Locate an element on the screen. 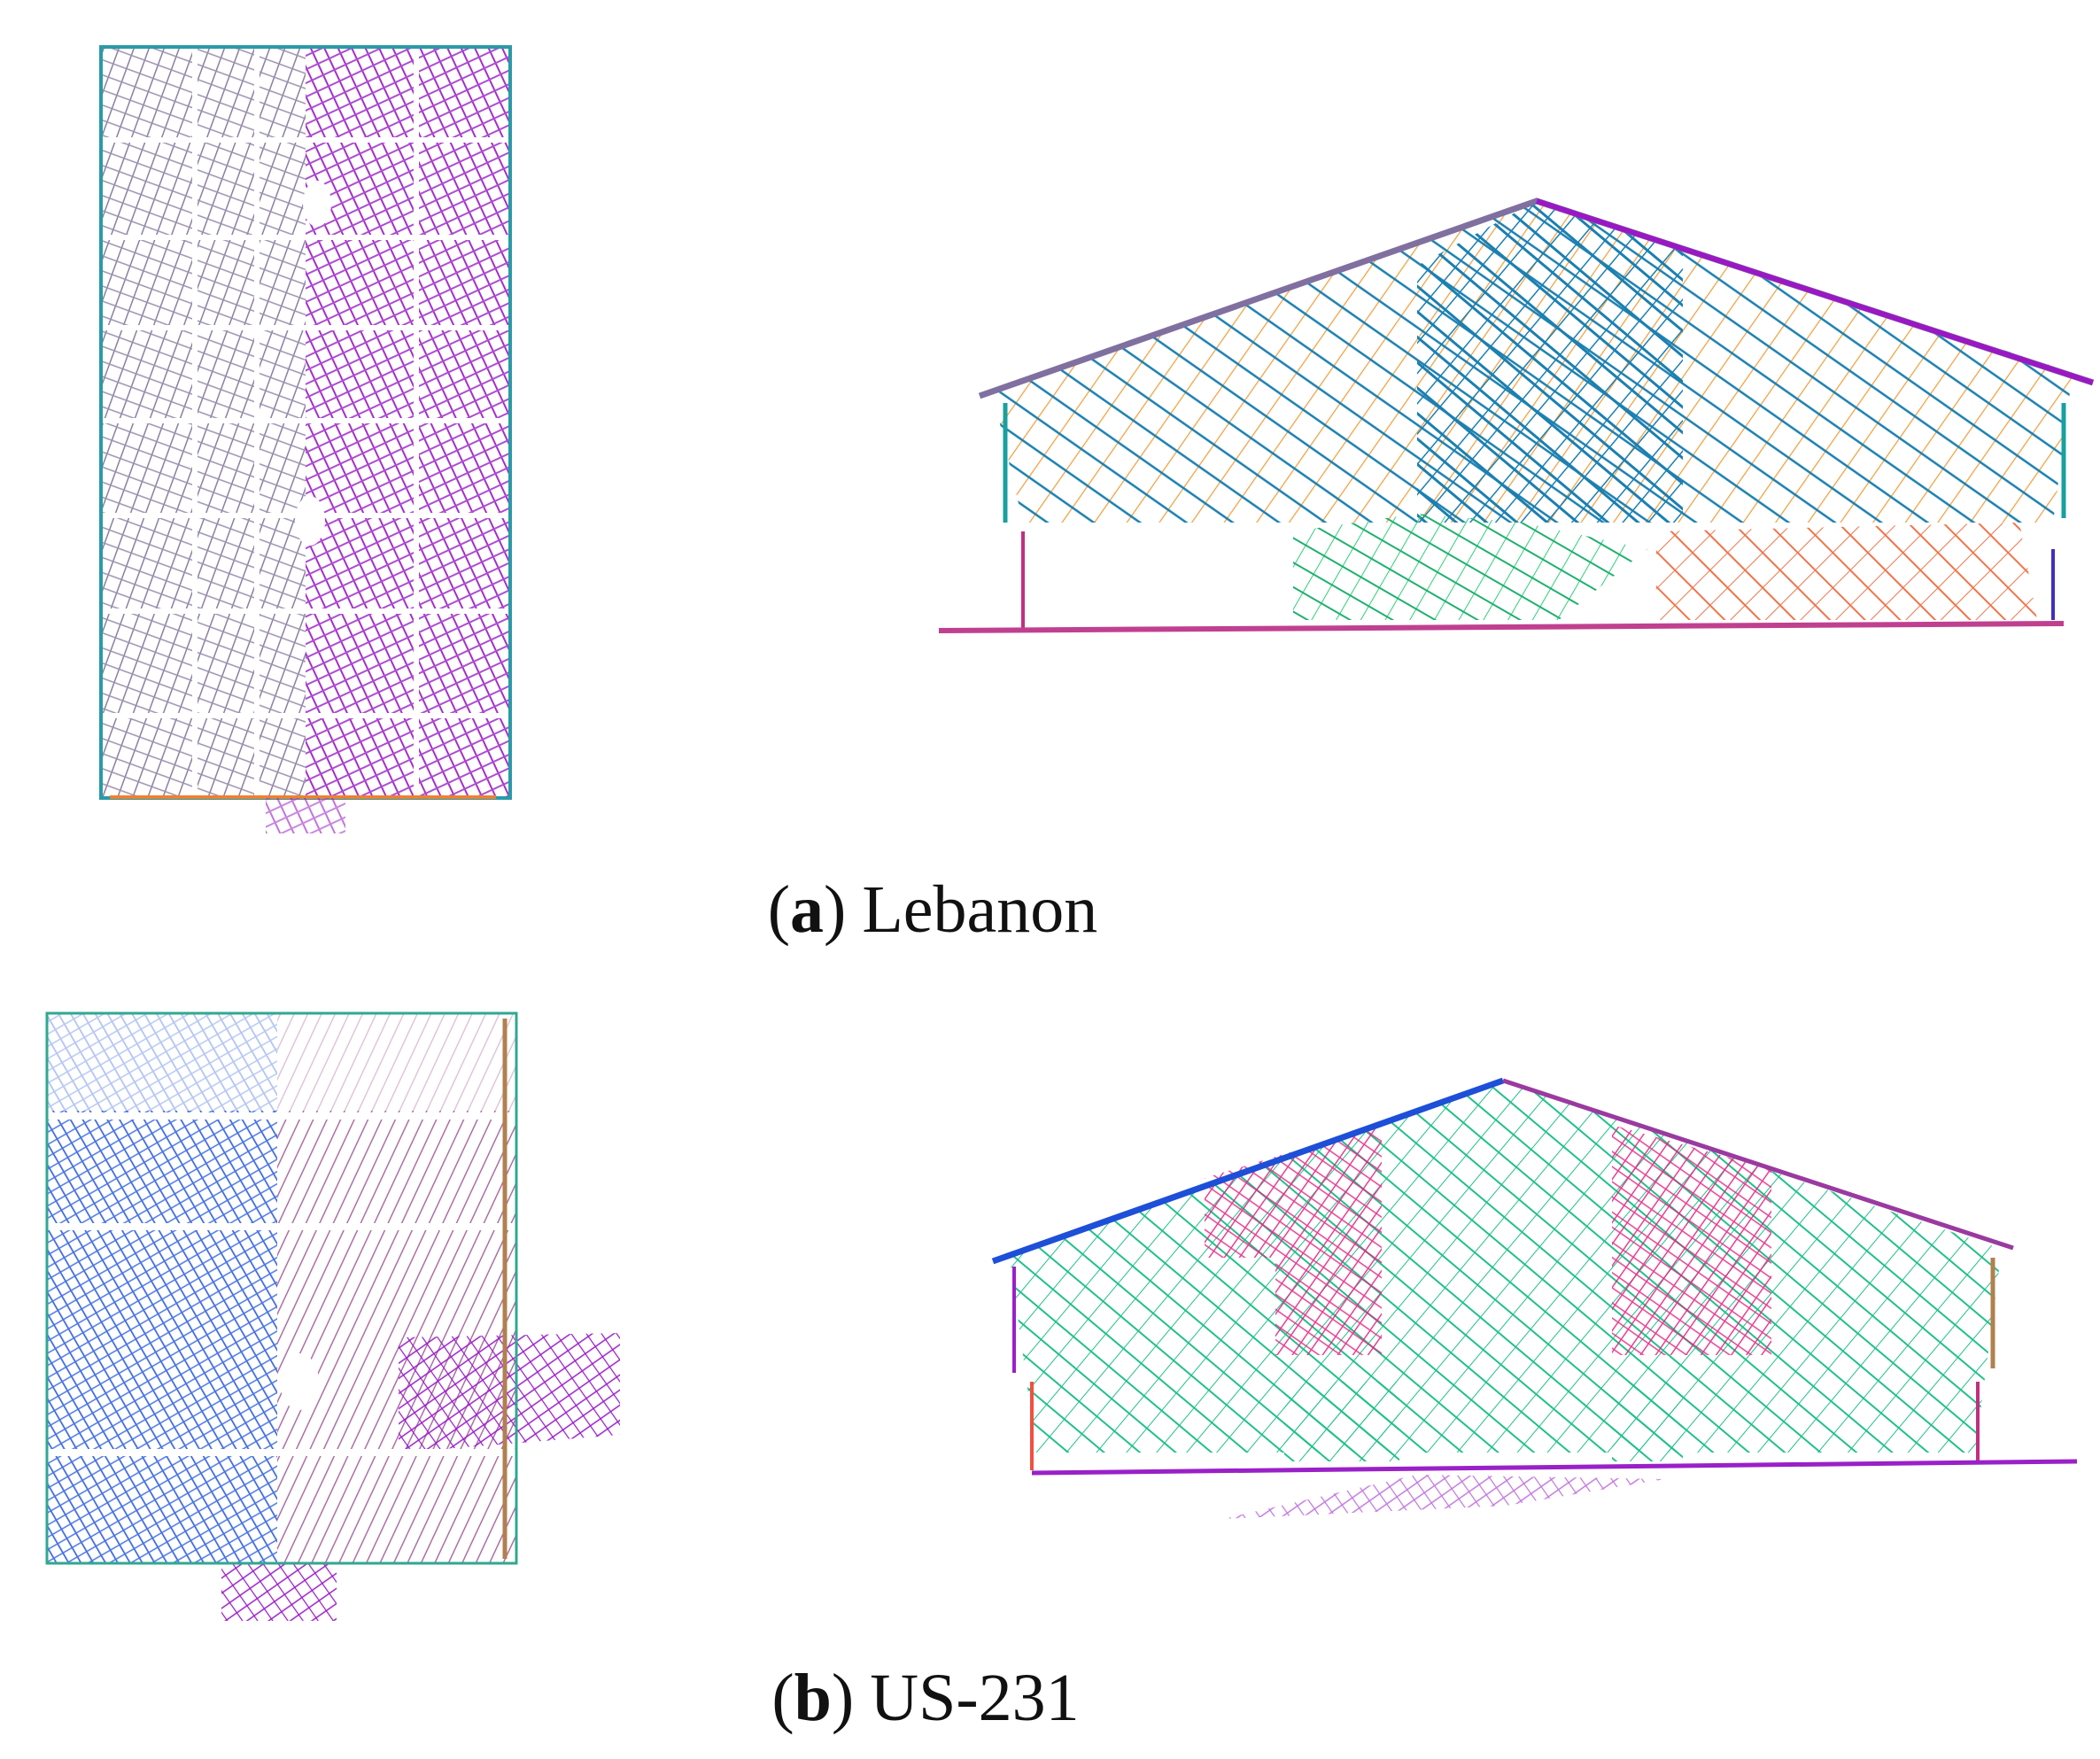 The width and height of the screenshot is (2100, 1759). caption-b: (b) US-231 is located at coordinates (925, 1698).